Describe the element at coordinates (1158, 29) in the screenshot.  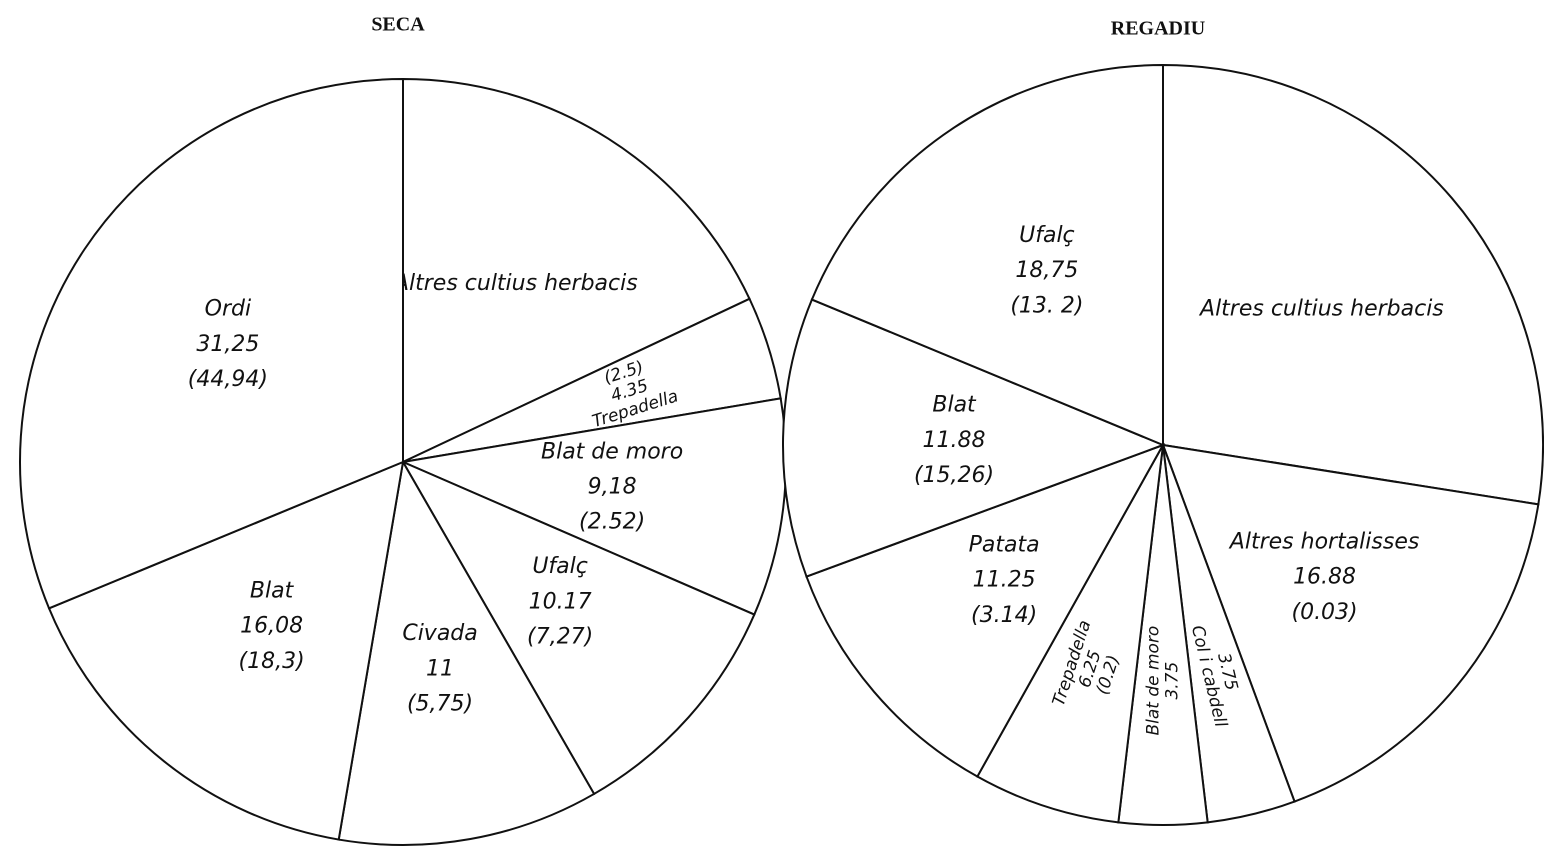
I see `chart-title: REGADIU` at that location.